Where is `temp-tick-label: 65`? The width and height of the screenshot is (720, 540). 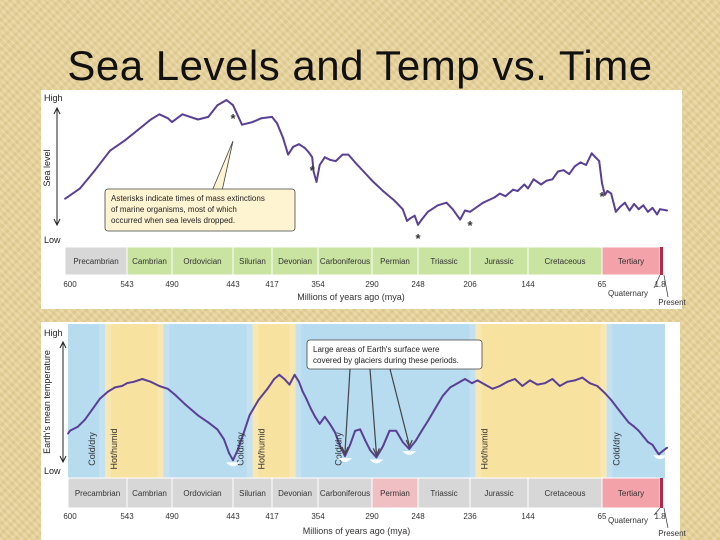 temp-tick-label: 65 is located at coordinates (602, 516).